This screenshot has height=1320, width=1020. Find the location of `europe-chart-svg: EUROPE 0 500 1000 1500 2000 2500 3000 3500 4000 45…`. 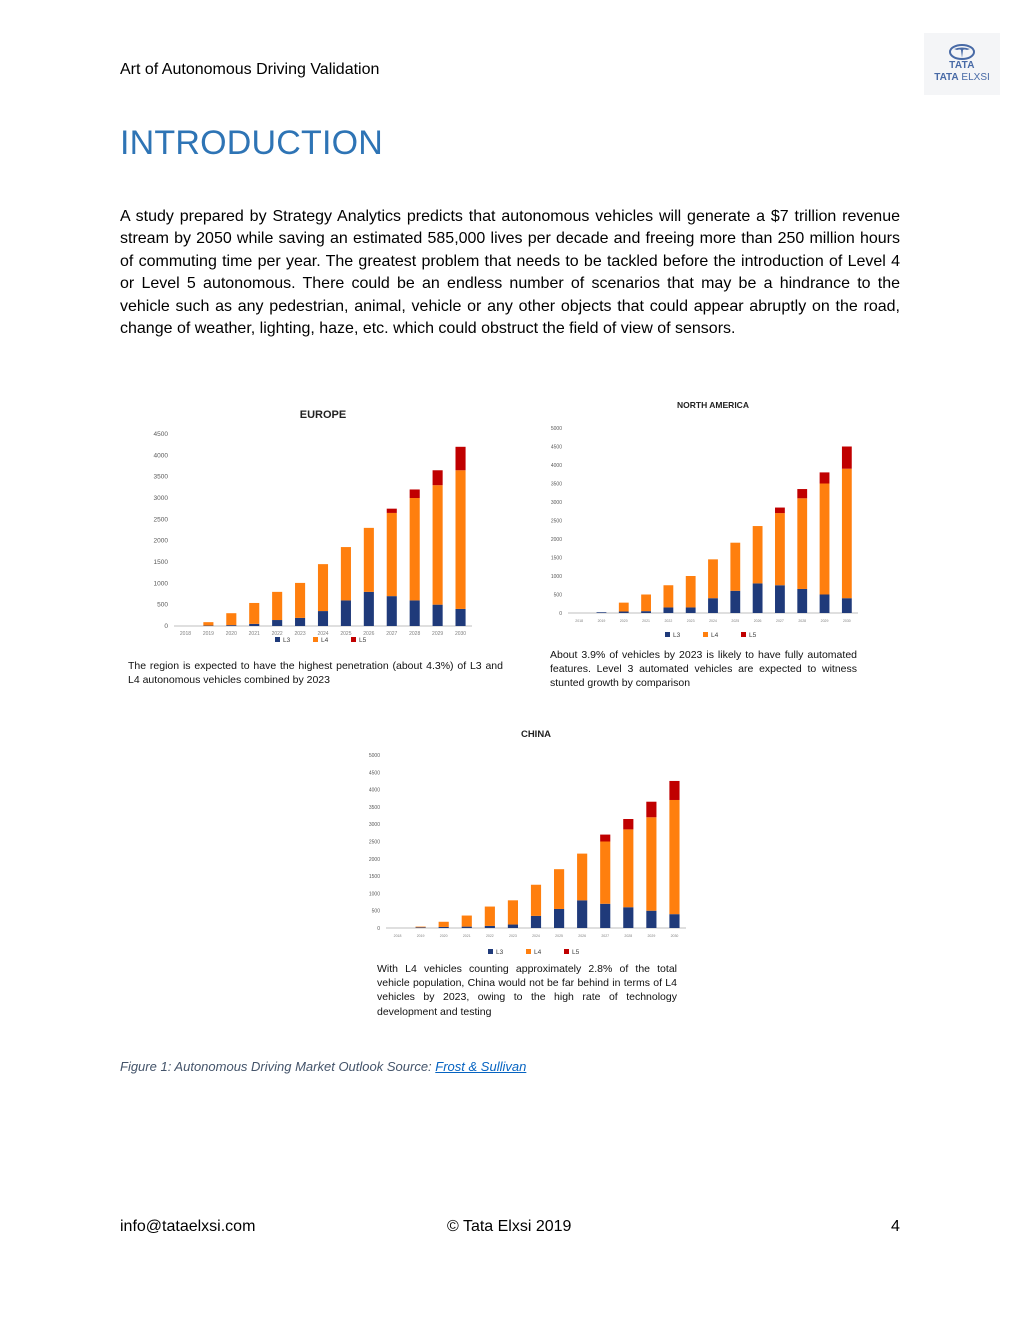

europe-chart-svg: EUROPE 0 500 1000 1500 2000 2500 3000 3500 4000 45… is located at coordinates (313, 526).